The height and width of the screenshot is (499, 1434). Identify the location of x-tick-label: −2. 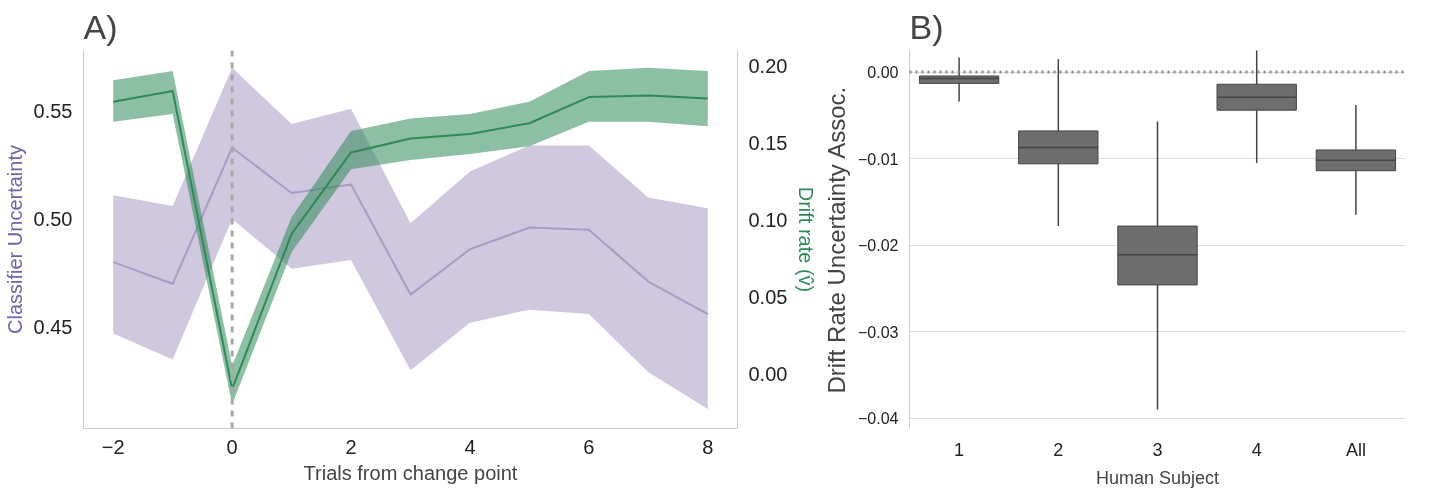
(113, 446).